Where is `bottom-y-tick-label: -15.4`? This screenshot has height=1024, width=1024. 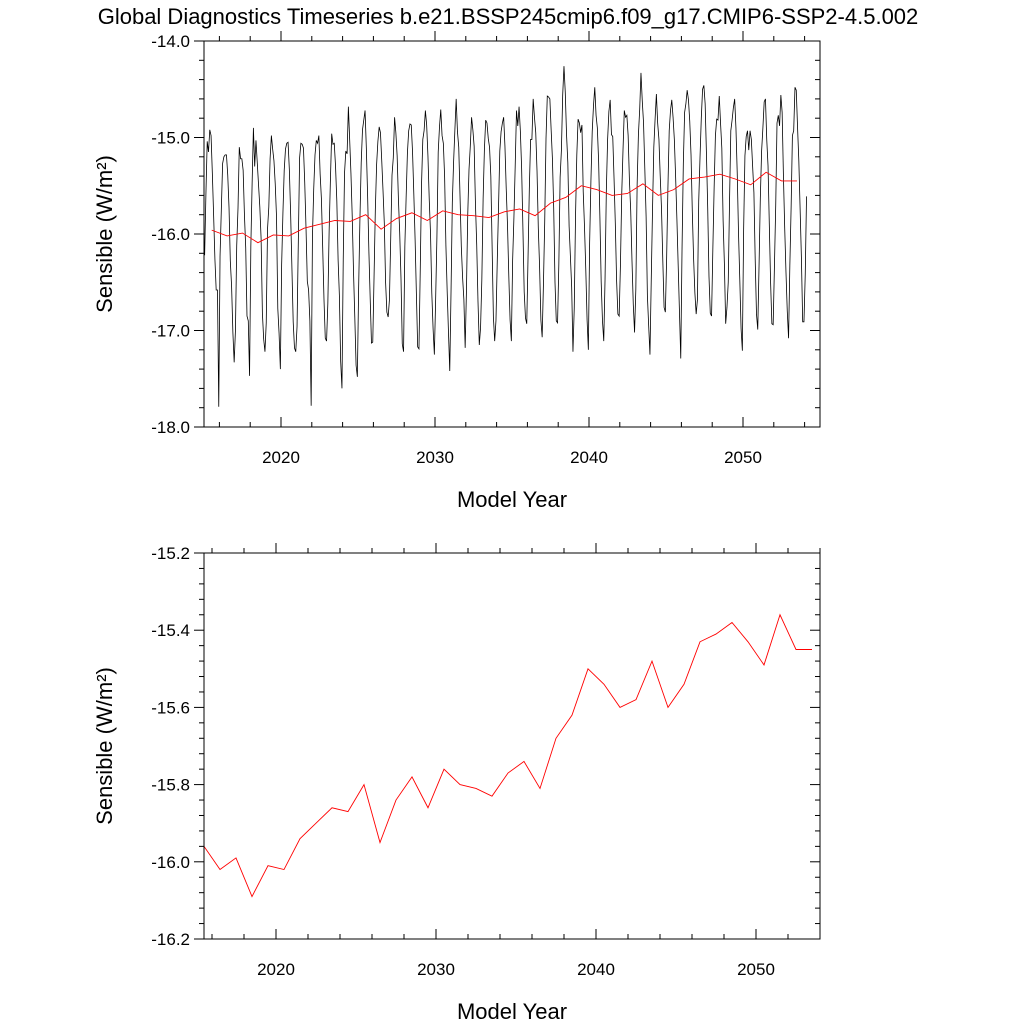 bottom-y-tick-label: -15.4 is located at coordinates (170, 630).